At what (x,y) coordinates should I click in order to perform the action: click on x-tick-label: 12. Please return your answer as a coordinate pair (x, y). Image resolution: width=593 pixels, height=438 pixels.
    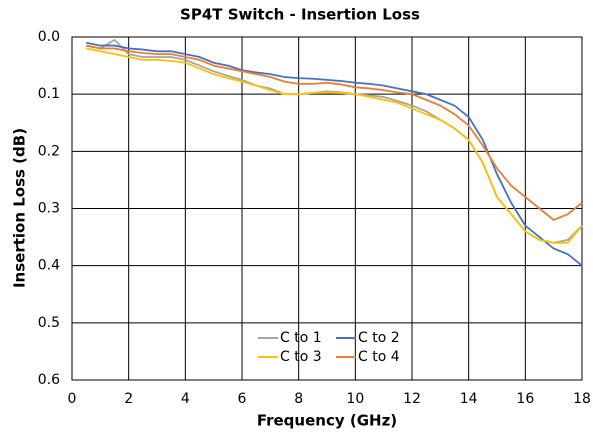
    Looking at the image, I should click on (412, 399).